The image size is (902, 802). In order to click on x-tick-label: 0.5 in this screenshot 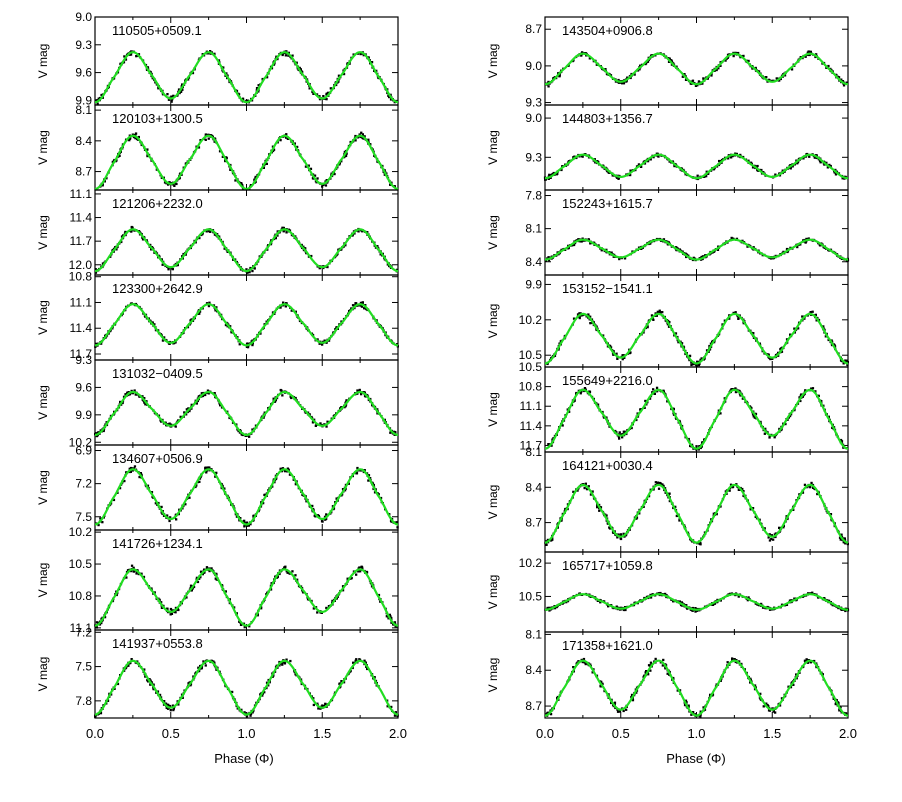, I will do `click(171, 733)`.